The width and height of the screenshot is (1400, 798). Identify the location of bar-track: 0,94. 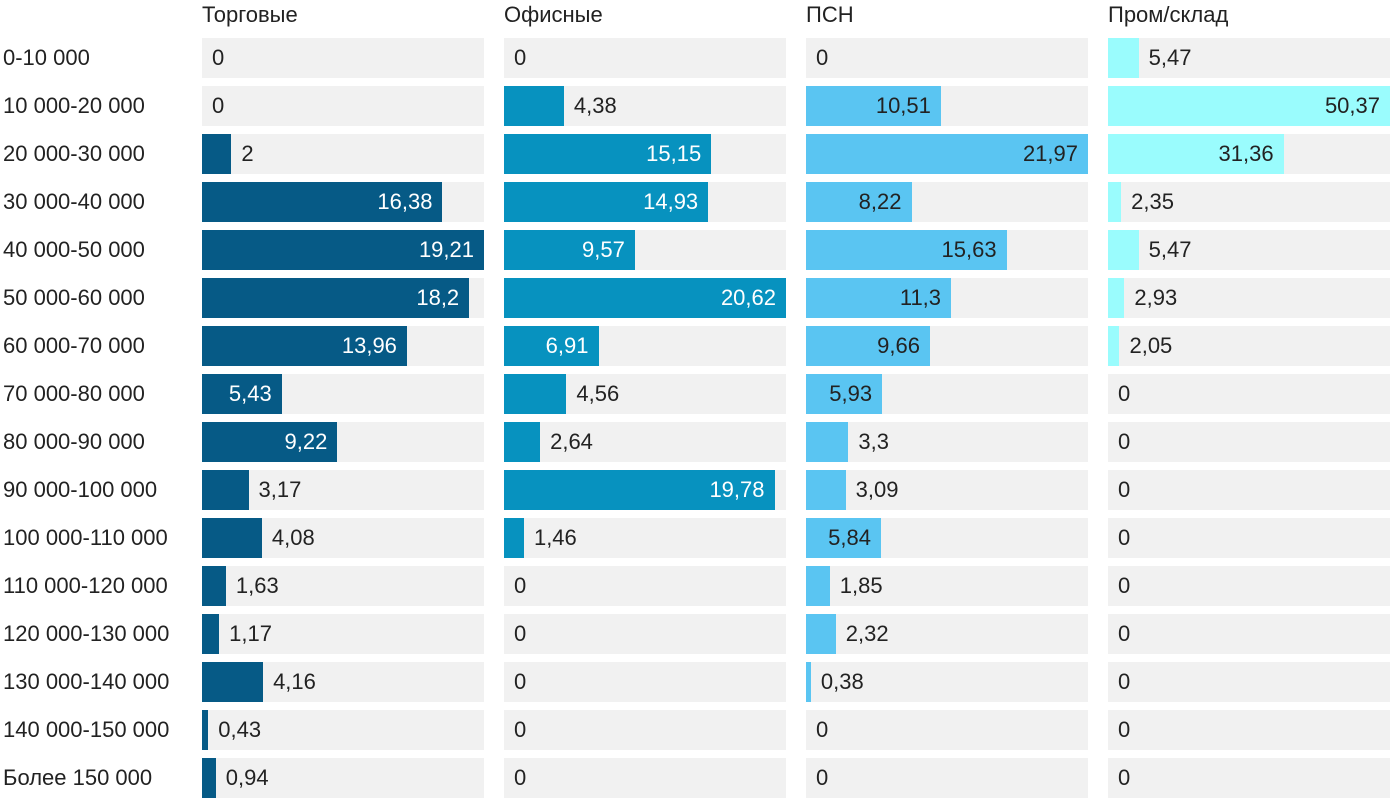
(343, 778).